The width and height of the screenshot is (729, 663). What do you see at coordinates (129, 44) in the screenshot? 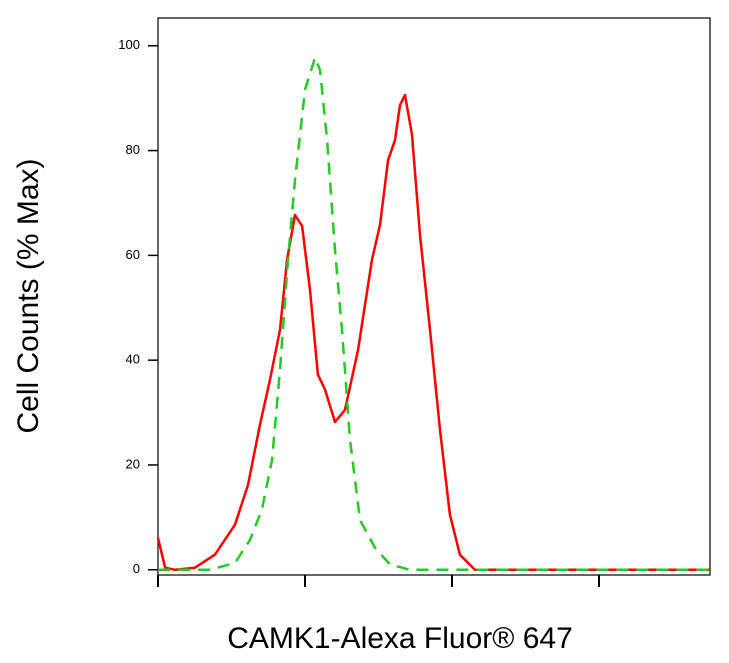
I see `y-tick-label: 100` at bounding box center [129, 44].